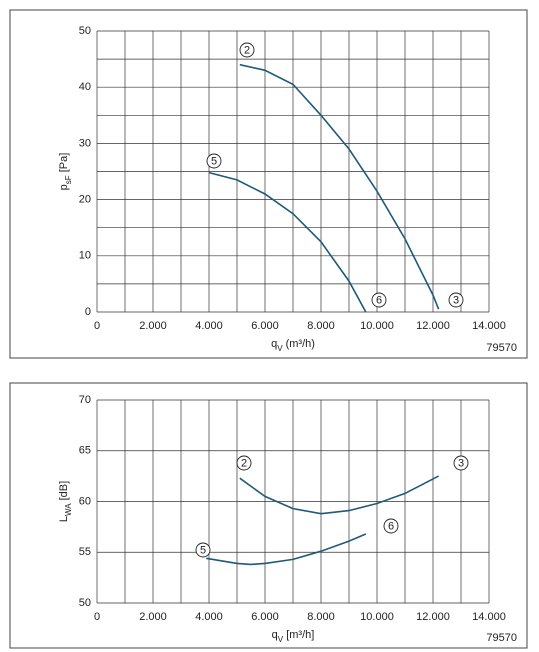 This screenshot has height=652, width=539. What do you see at coordinates (299, 344) in the screenshot?
I see `axis-label-unit: (m³/h)` at bounding box center [299, 344].